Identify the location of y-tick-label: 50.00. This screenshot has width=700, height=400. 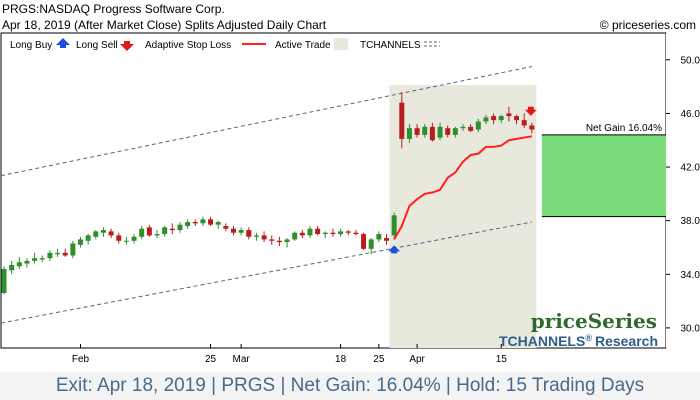
(690, 60).